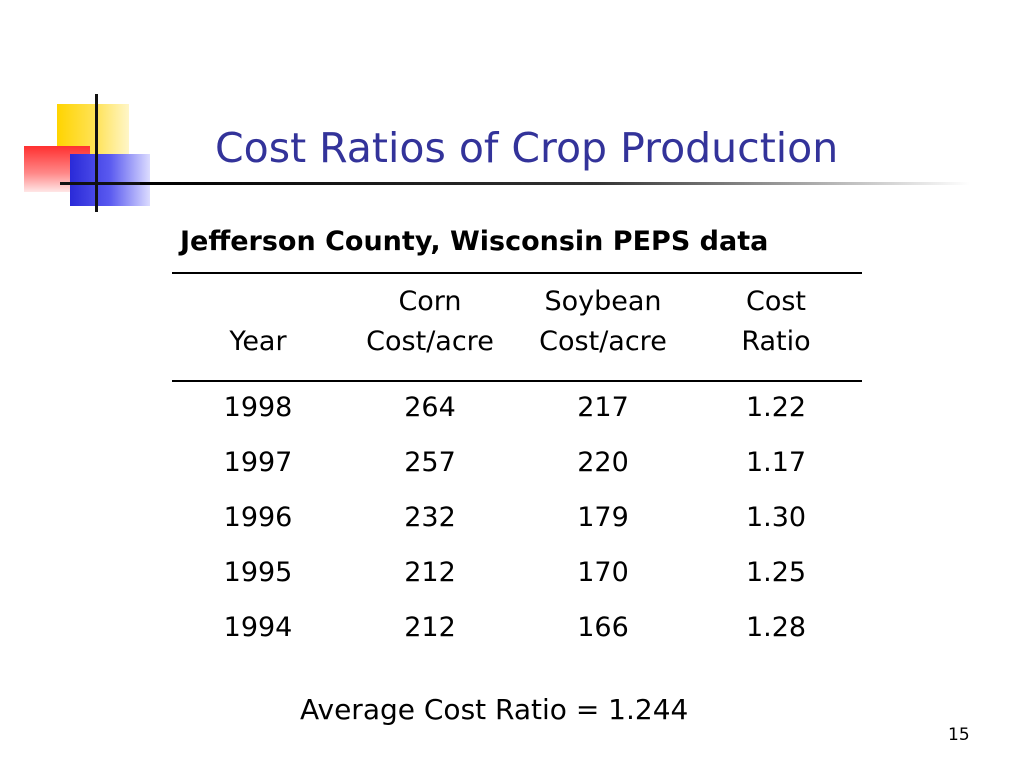 The image size is (1024, 768). Describe the element at coordinates (603, 517) in the screenshot. I see `cell-soybean-cost: 179` at that location.